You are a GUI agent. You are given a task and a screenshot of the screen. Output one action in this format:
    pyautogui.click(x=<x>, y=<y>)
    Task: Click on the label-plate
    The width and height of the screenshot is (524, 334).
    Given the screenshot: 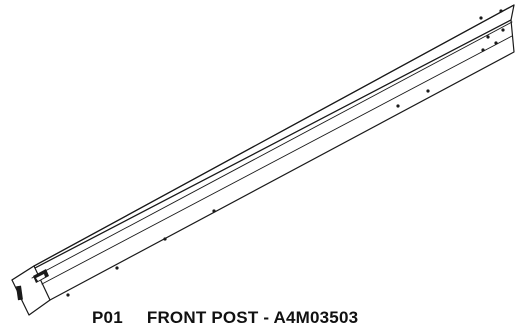 What is the action you would take?
    pyautogui.click(x=41, y=276)
    